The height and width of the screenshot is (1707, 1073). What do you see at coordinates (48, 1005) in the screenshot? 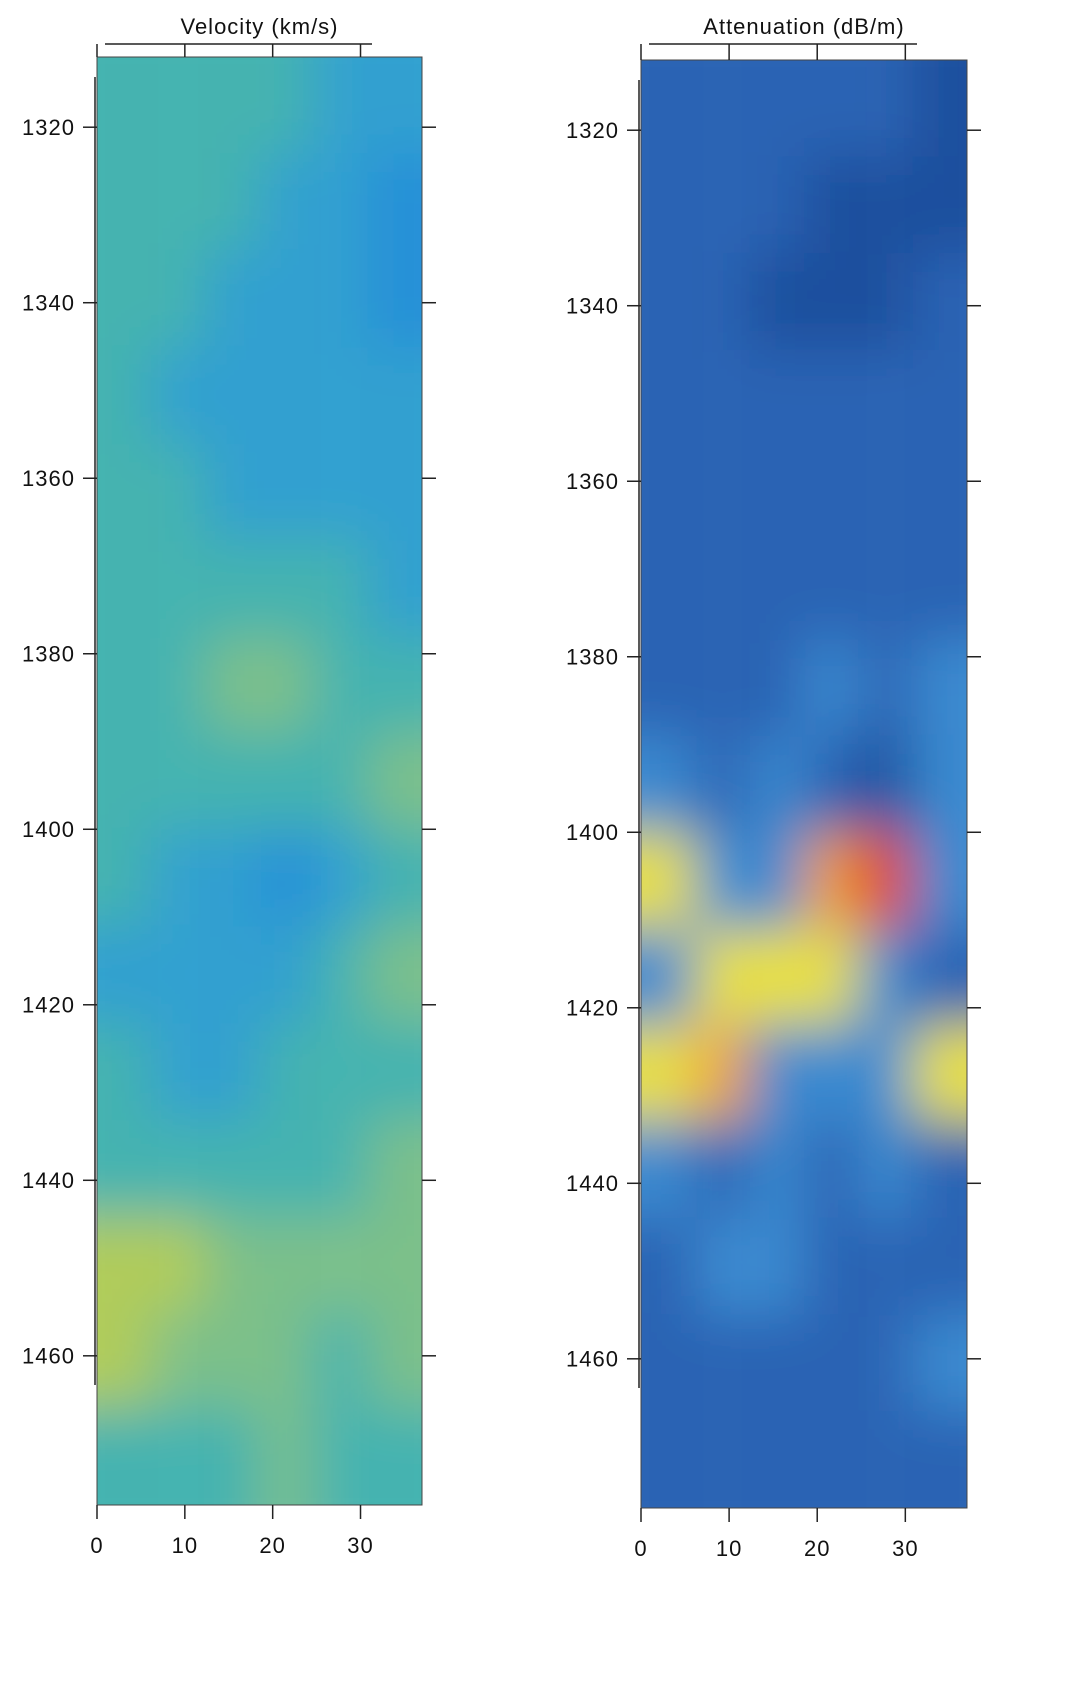
I see `y-tick-label: 1420` at bounding box center [48, 1005].